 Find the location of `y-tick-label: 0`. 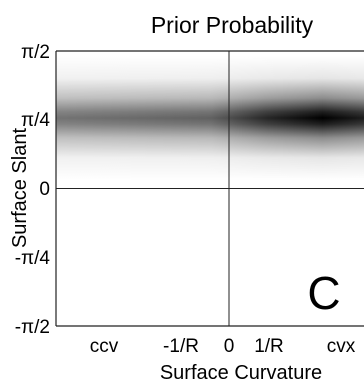

y-tick-label: 0 is located at coordinates (44, 189).